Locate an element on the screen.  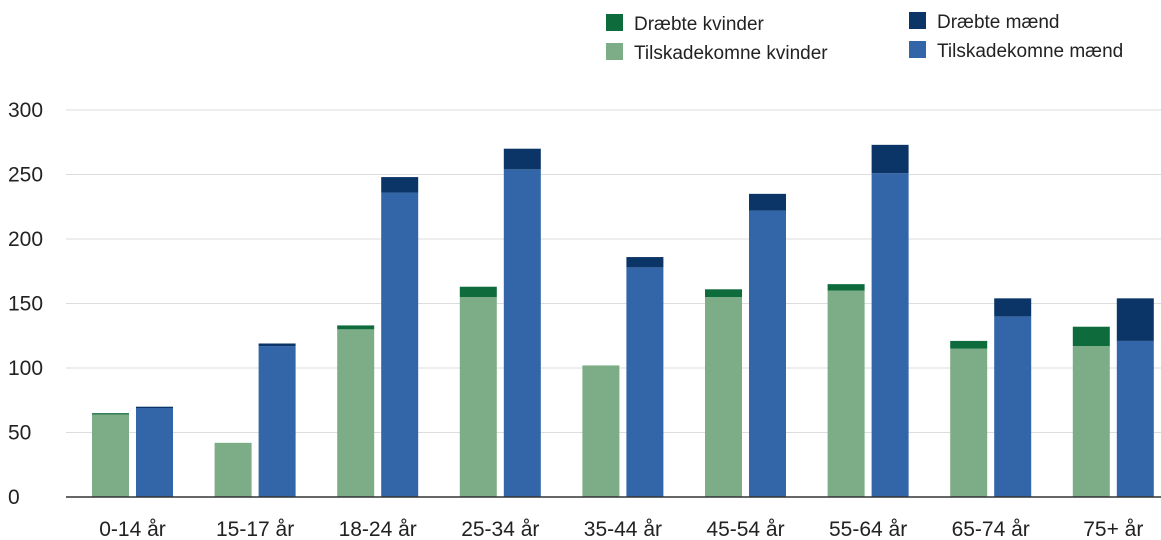
y-tick-label: 150 is located at coordinates (25, 304).